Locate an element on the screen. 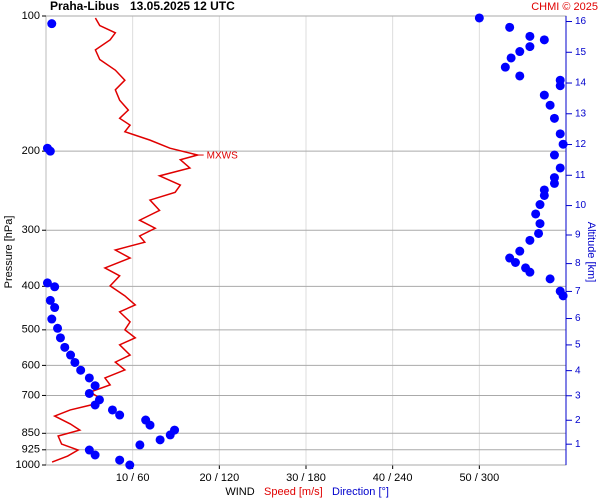  y-tick-label: 600 is located at coordinates (31, 365).